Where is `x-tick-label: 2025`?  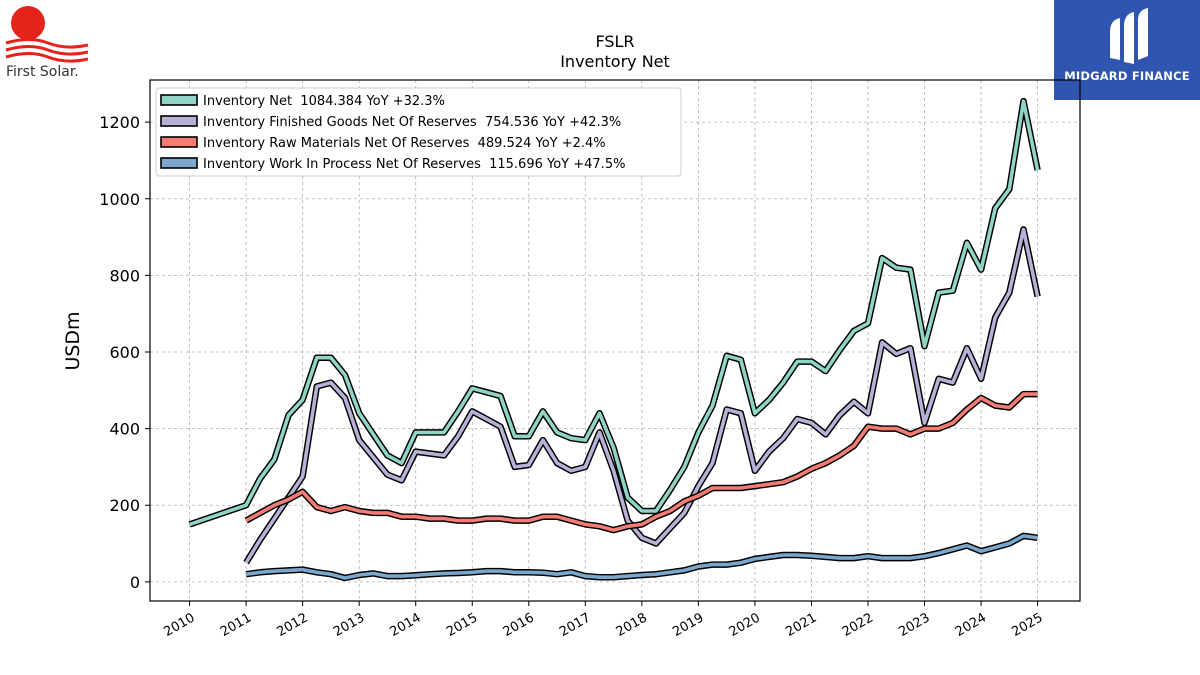
x-tick-label: 2025 is located at coordinates (1027, 625).